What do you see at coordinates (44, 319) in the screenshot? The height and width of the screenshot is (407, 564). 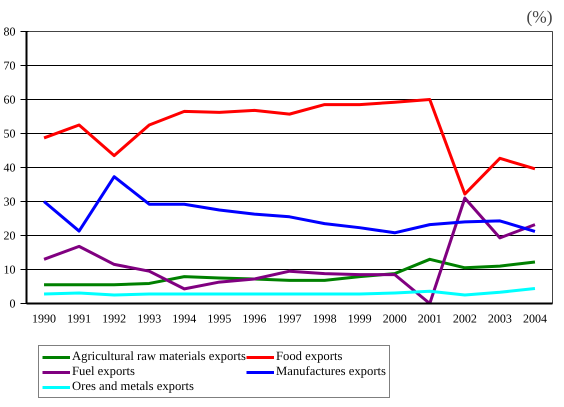 I see `x-tick-label: 1990` at bounding box center [44, 319].